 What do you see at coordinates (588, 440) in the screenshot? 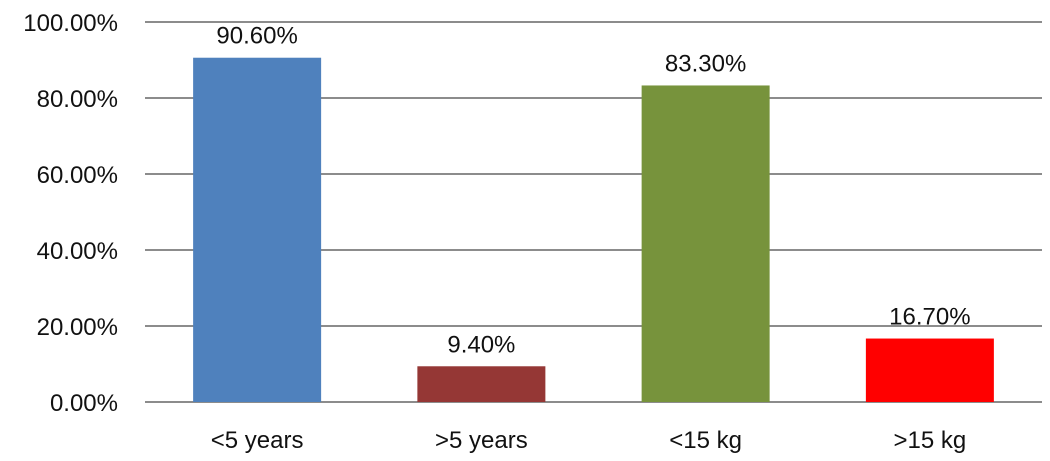
I see `x-axis-category-labels: <5 years >5 years <15 kg >15 kg` at bounding box center [588, 440].